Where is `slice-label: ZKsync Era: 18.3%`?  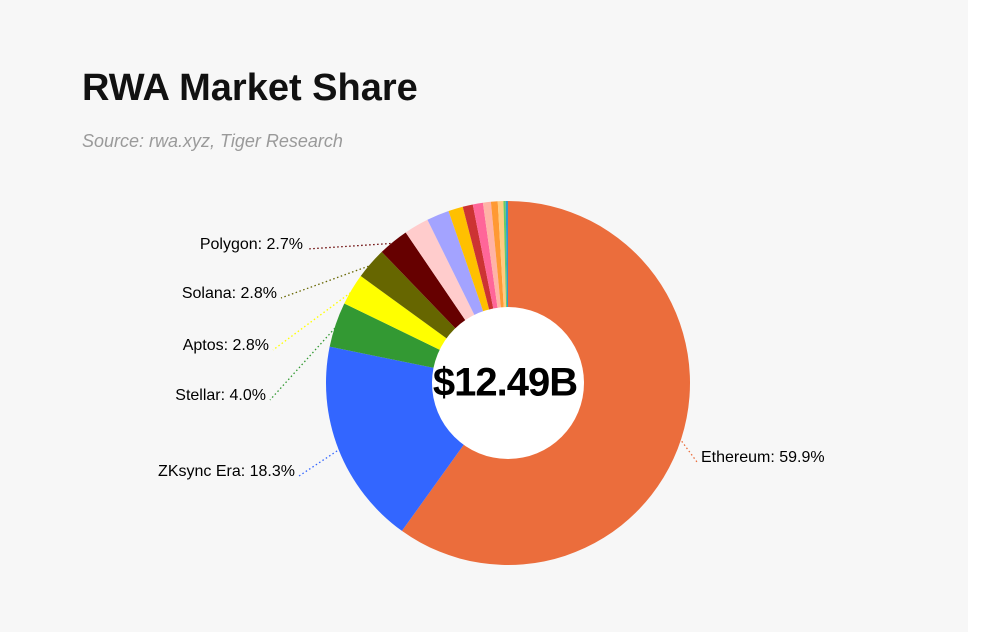 slice-label: ZKsync Era: 18.3% is located at coordinates (226, 471).